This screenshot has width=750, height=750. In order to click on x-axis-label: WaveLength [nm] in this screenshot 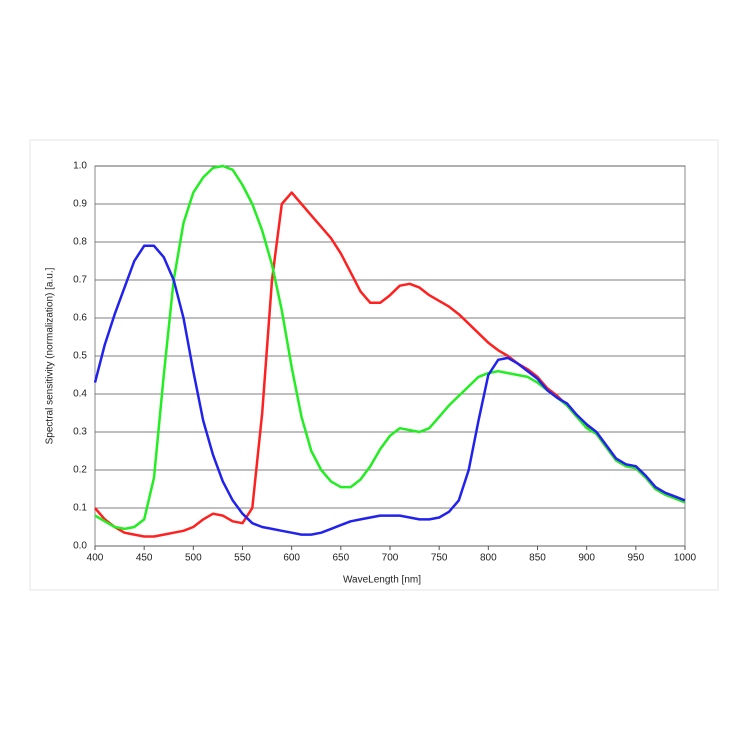, I will do `click(382, 580)`.